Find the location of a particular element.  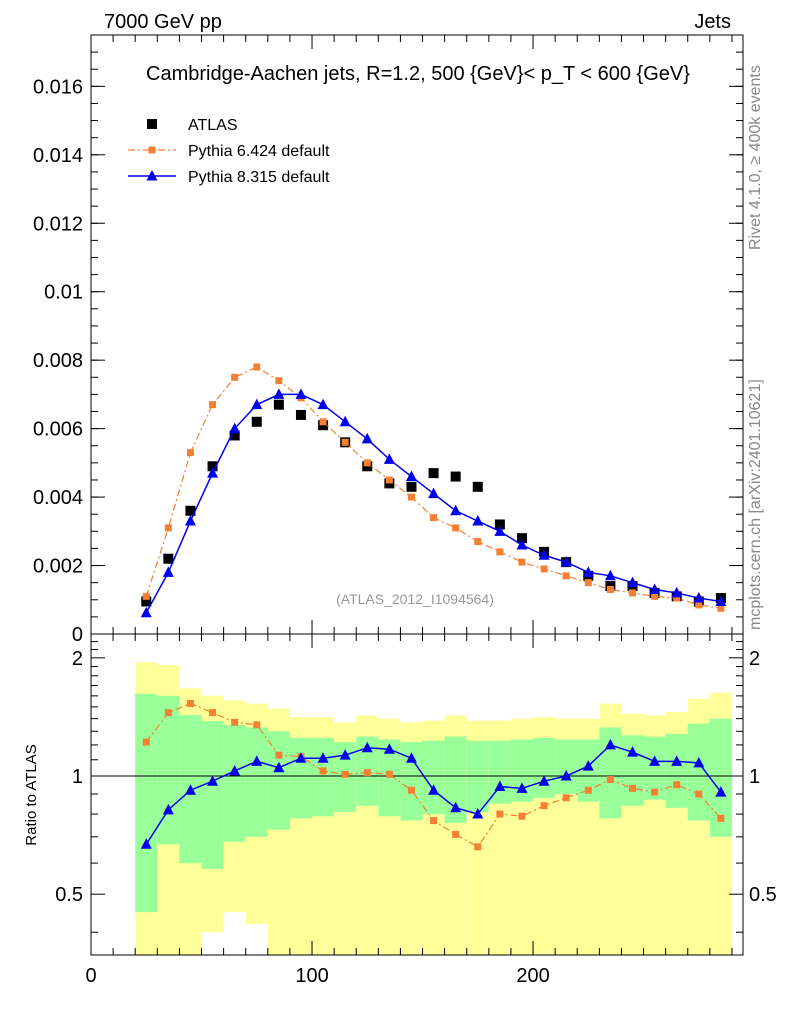

mcplots-label: mcplots.cern.ch [arXiv:2401.10621] is located at coordinates (755, 504).